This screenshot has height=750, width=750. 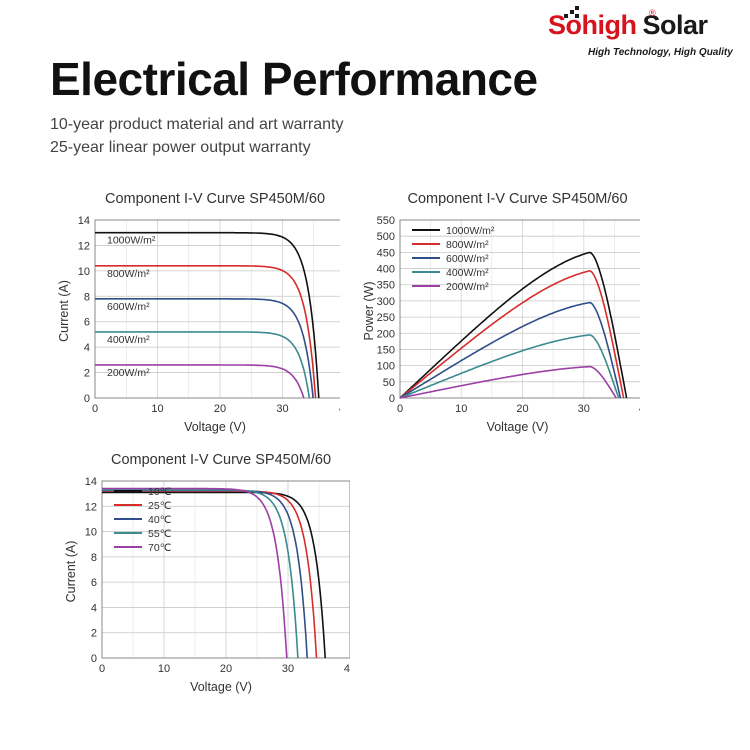 What do you see at coordinates (160, 520) in the screenshot?
I see `legend-label-2: 40℃` at bounding box center [160, 520].